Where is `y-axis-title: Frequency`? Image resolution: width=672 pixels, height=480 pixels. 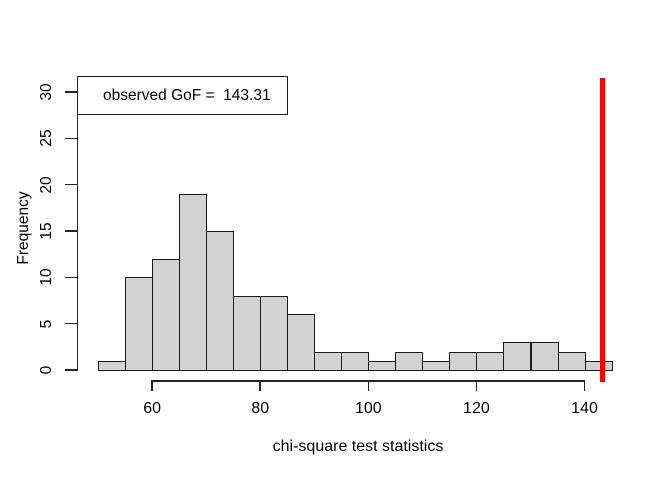
y-axis-title: Frequency is located at coordinates (23, 228).